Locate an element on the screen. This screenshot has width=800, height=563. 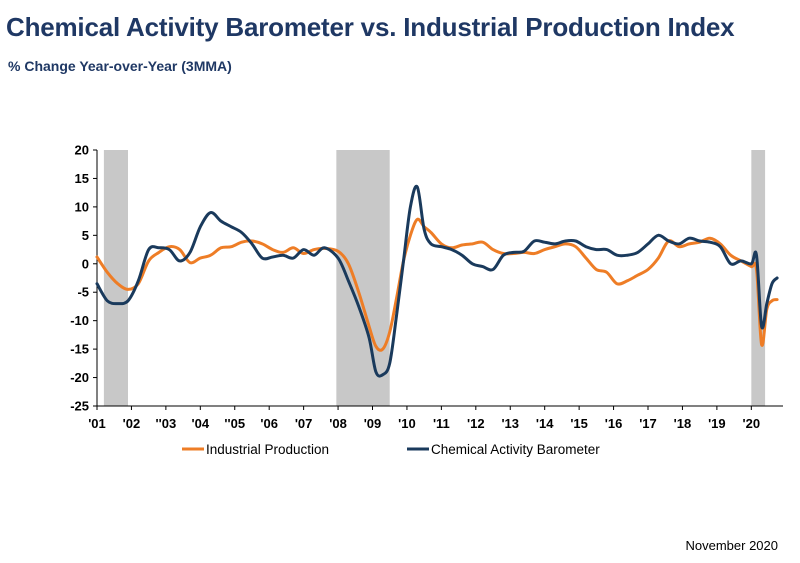
x-tick-label: '18 is located at coordinates (683, 423).